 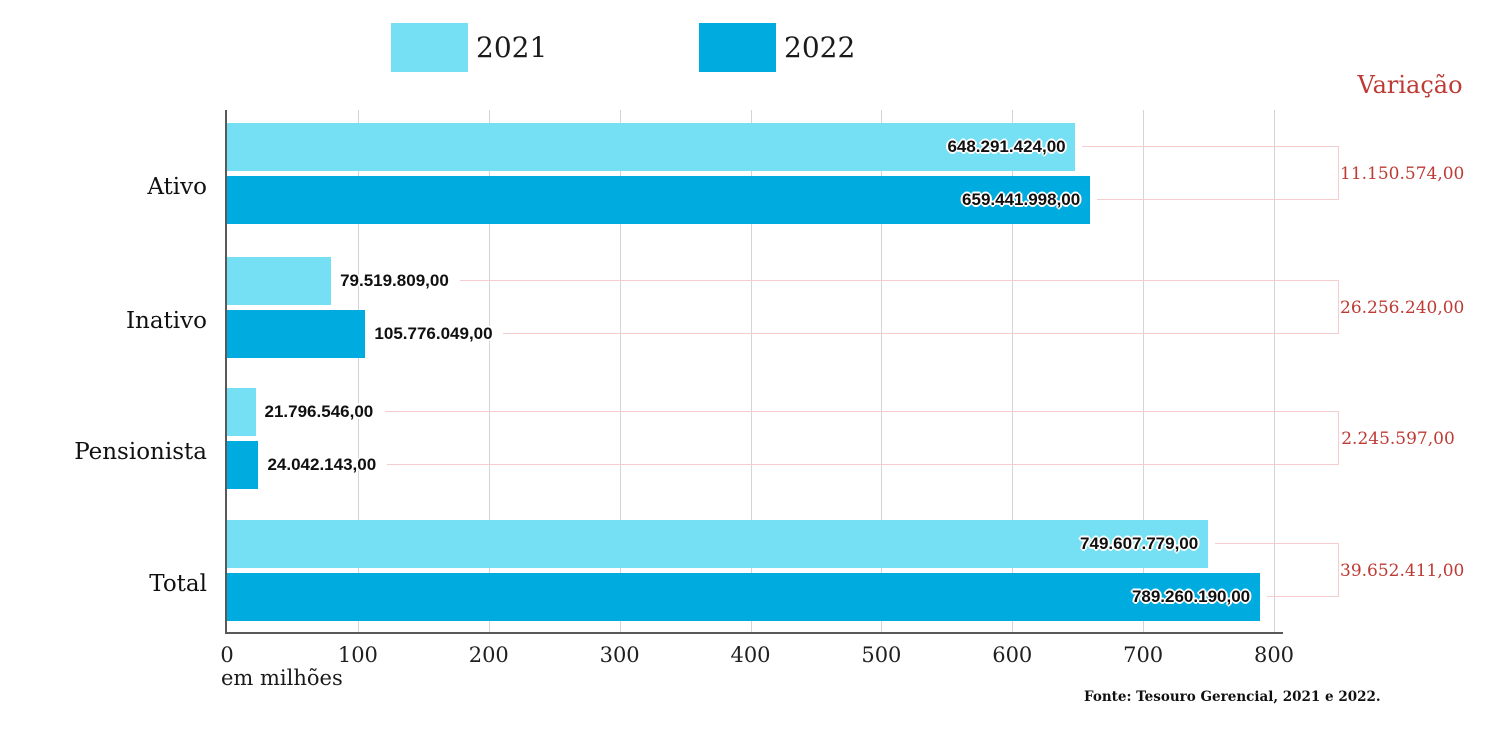 What do you see at coordinates (777, 47) in the screenshot?
I see `legend-item-2022: 2022` at bounding box center [777, 47].